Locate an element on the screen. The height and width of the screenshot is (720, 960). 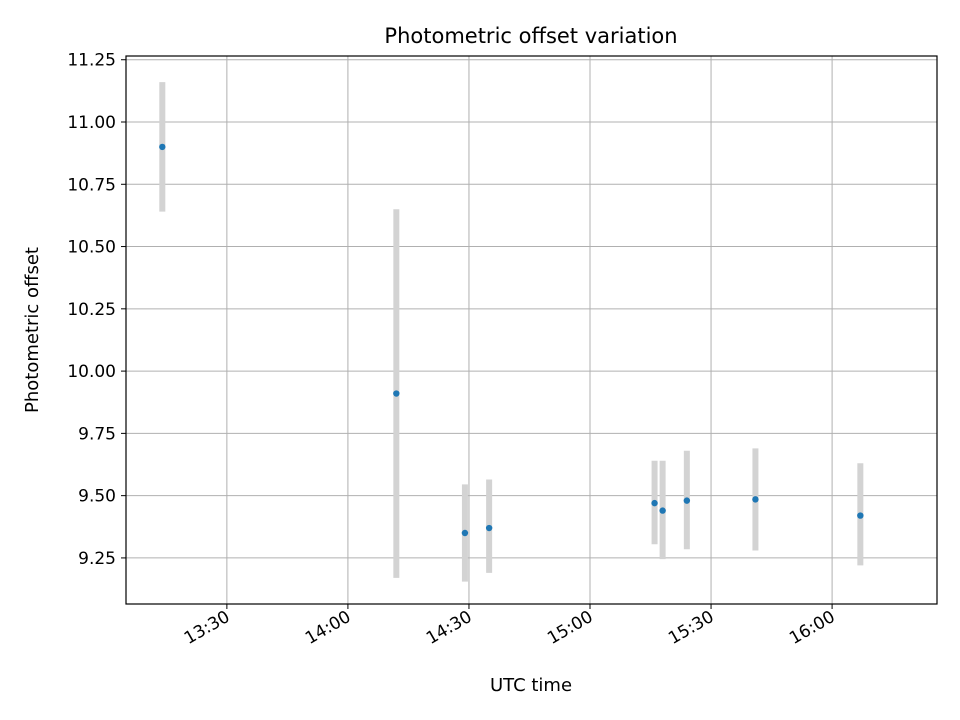
chart-title: Photometric offset variation is located at coordinates (530, 36).